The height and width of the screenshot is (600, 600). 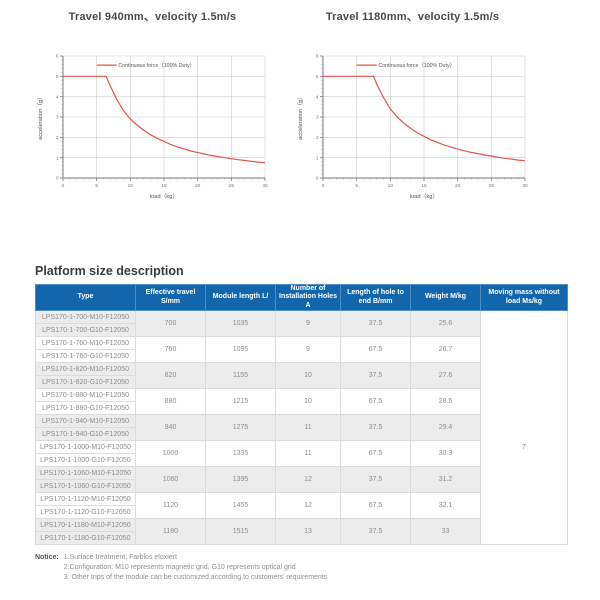 I want to click on type-cell: LPS170-1-1060-G10-F12050, so click(x=85, y=486).